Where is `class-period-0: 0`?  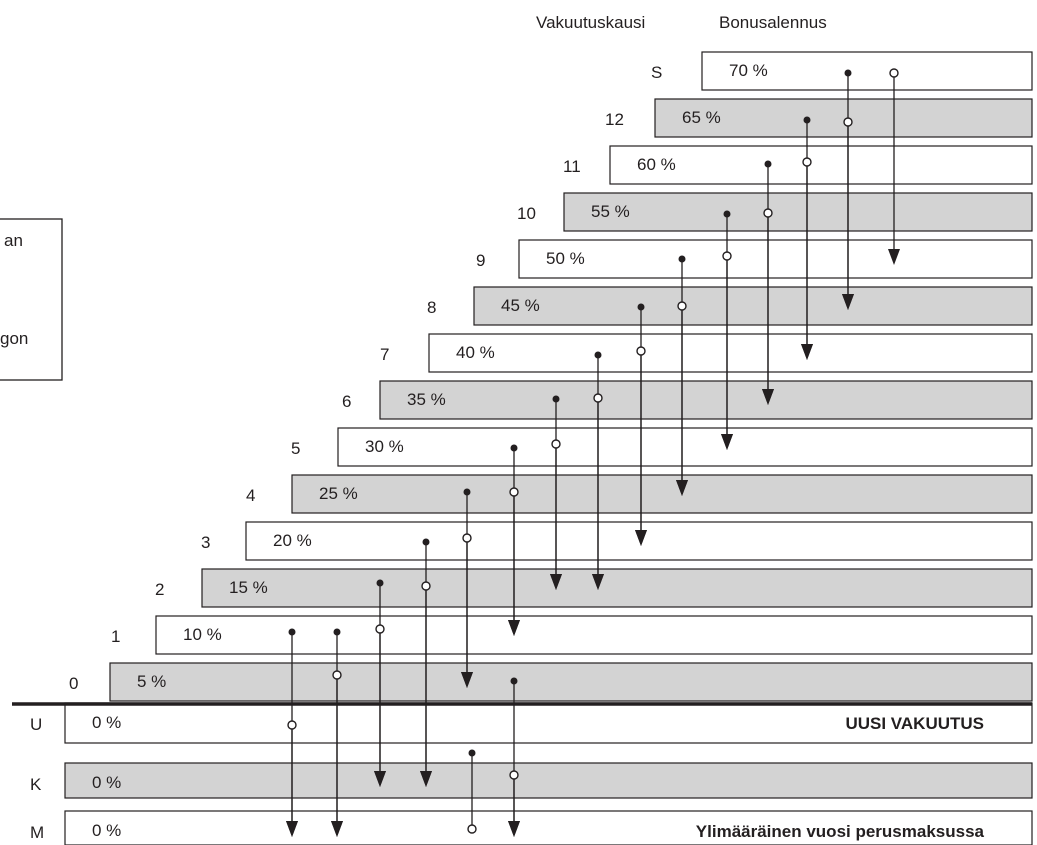 class-period-0: 0 is located at coordinates (73, 683).